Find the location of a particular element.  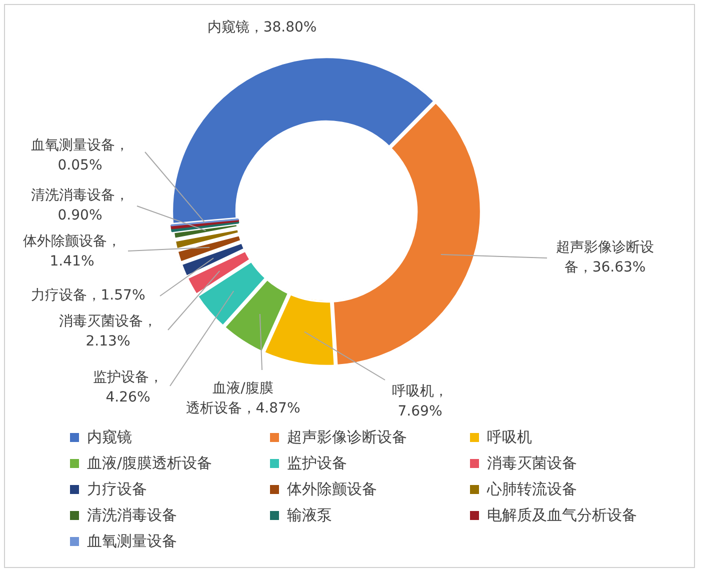

data-label: 体外除颤设备，1.41% is located at coordinates (72, 252).